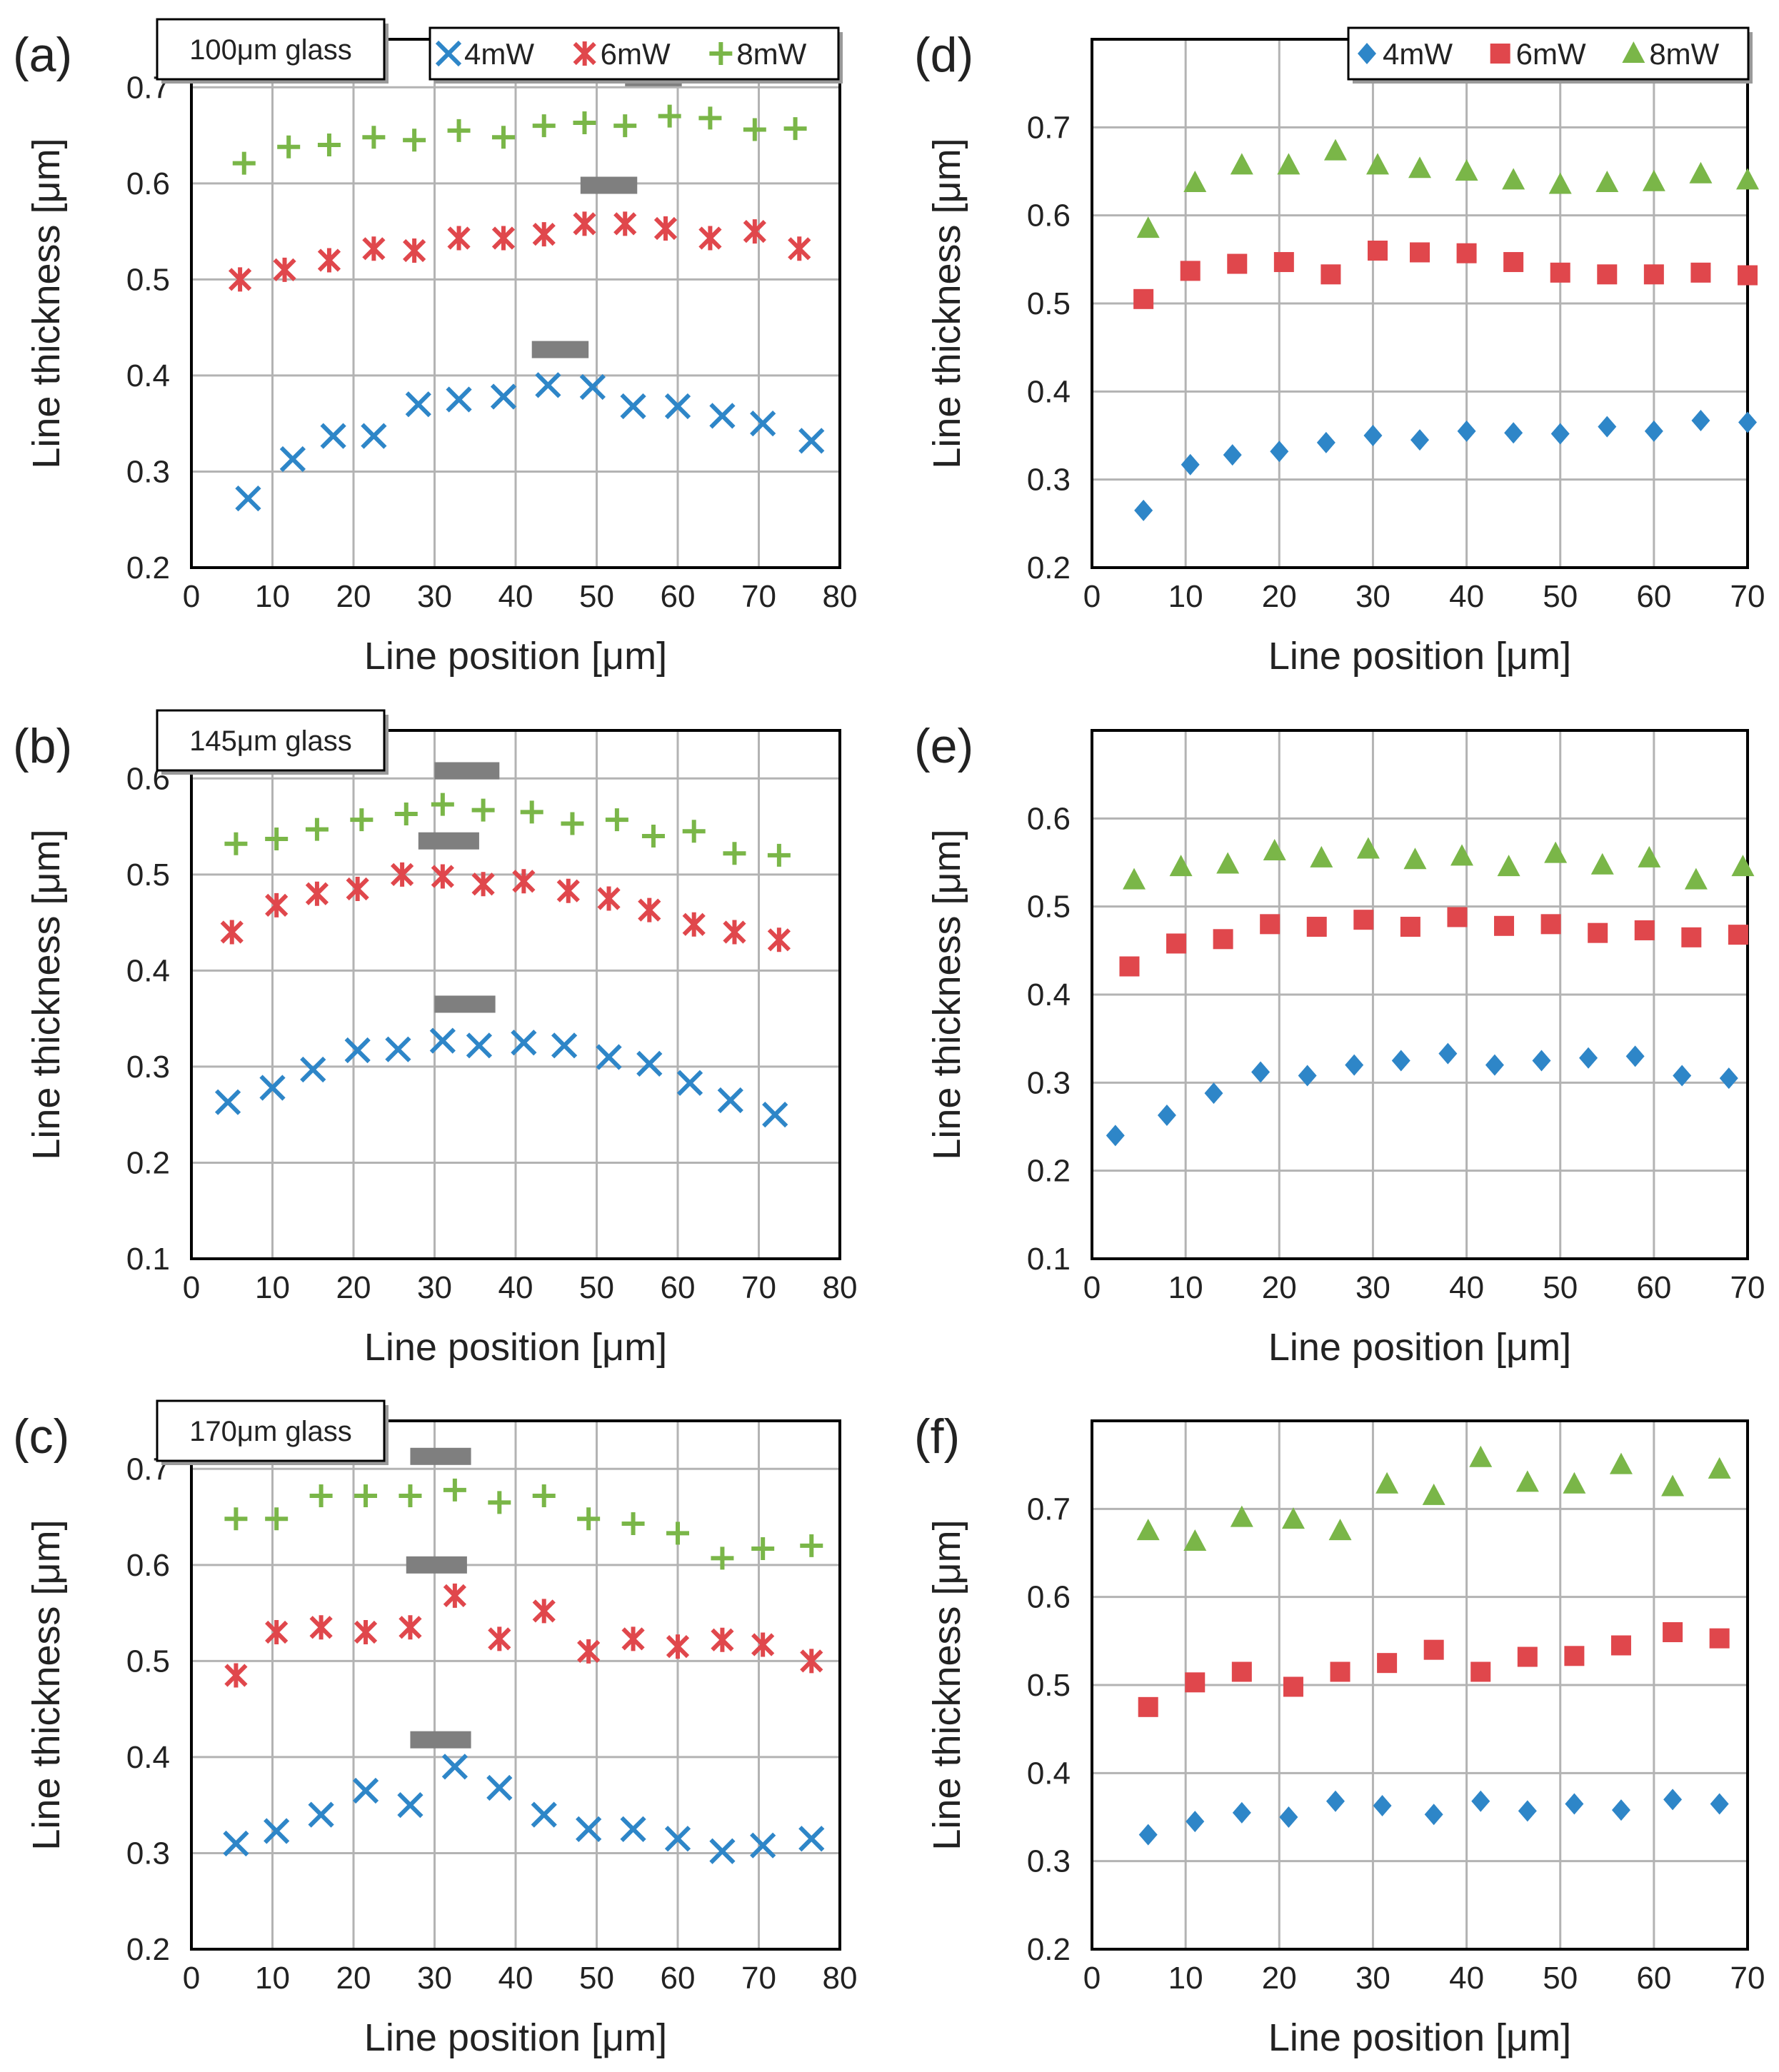  I want to click on x-tick-label: 20, so click(1279, 1978).